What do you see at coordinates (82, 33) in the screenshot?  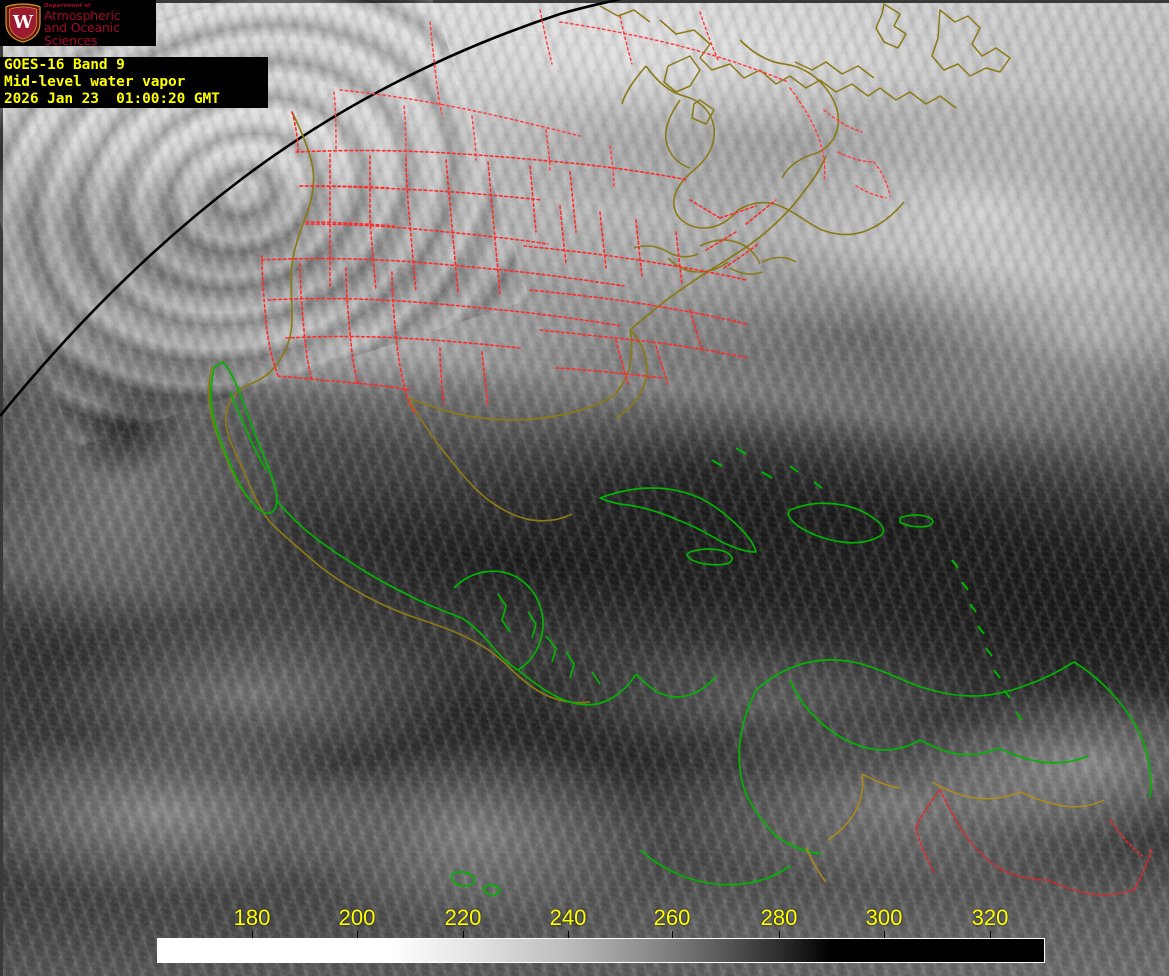 I see `logo-line-oceanic: and Oceanic Sciences` at bounding box center [82, 33].